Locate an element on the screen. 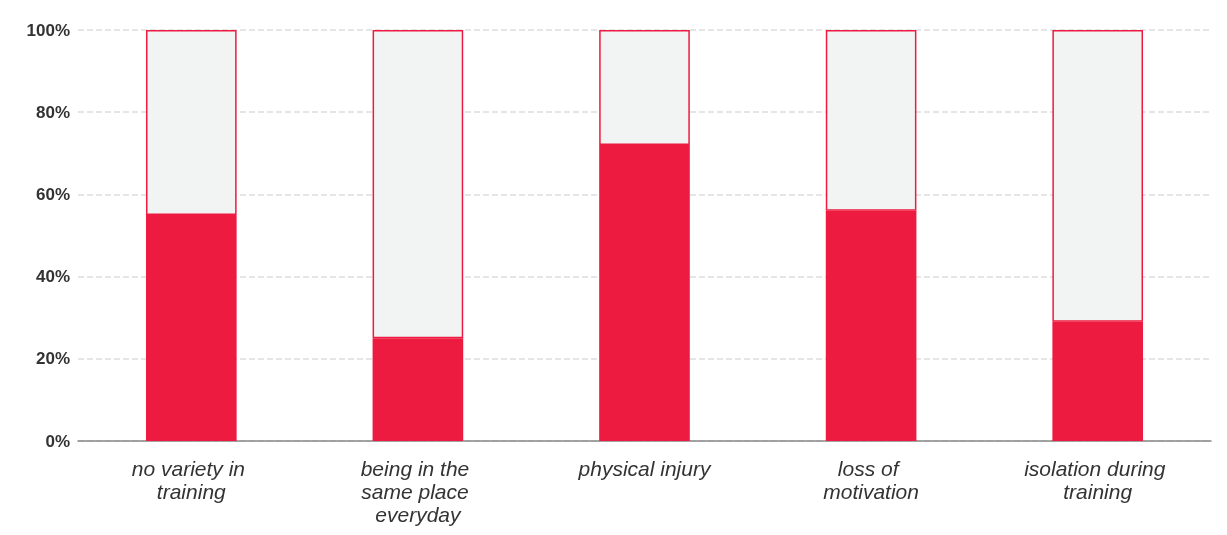  y-tick-label: 80% is located at coordinates (52, 112).